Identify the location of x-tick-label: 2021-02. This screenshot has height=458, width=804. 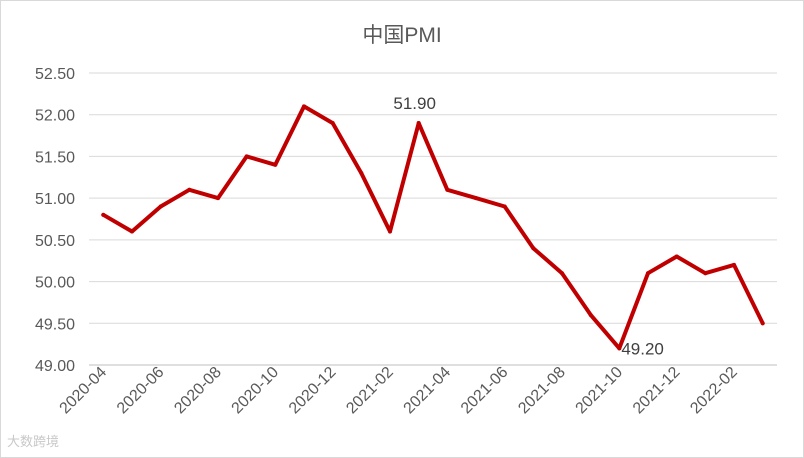
(370, 391).